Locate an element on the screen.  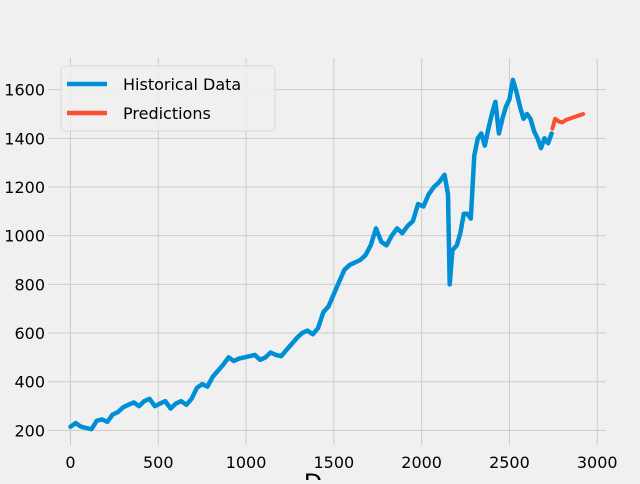
legend: Historical Data Predictions is located at coordinates (168, 98).